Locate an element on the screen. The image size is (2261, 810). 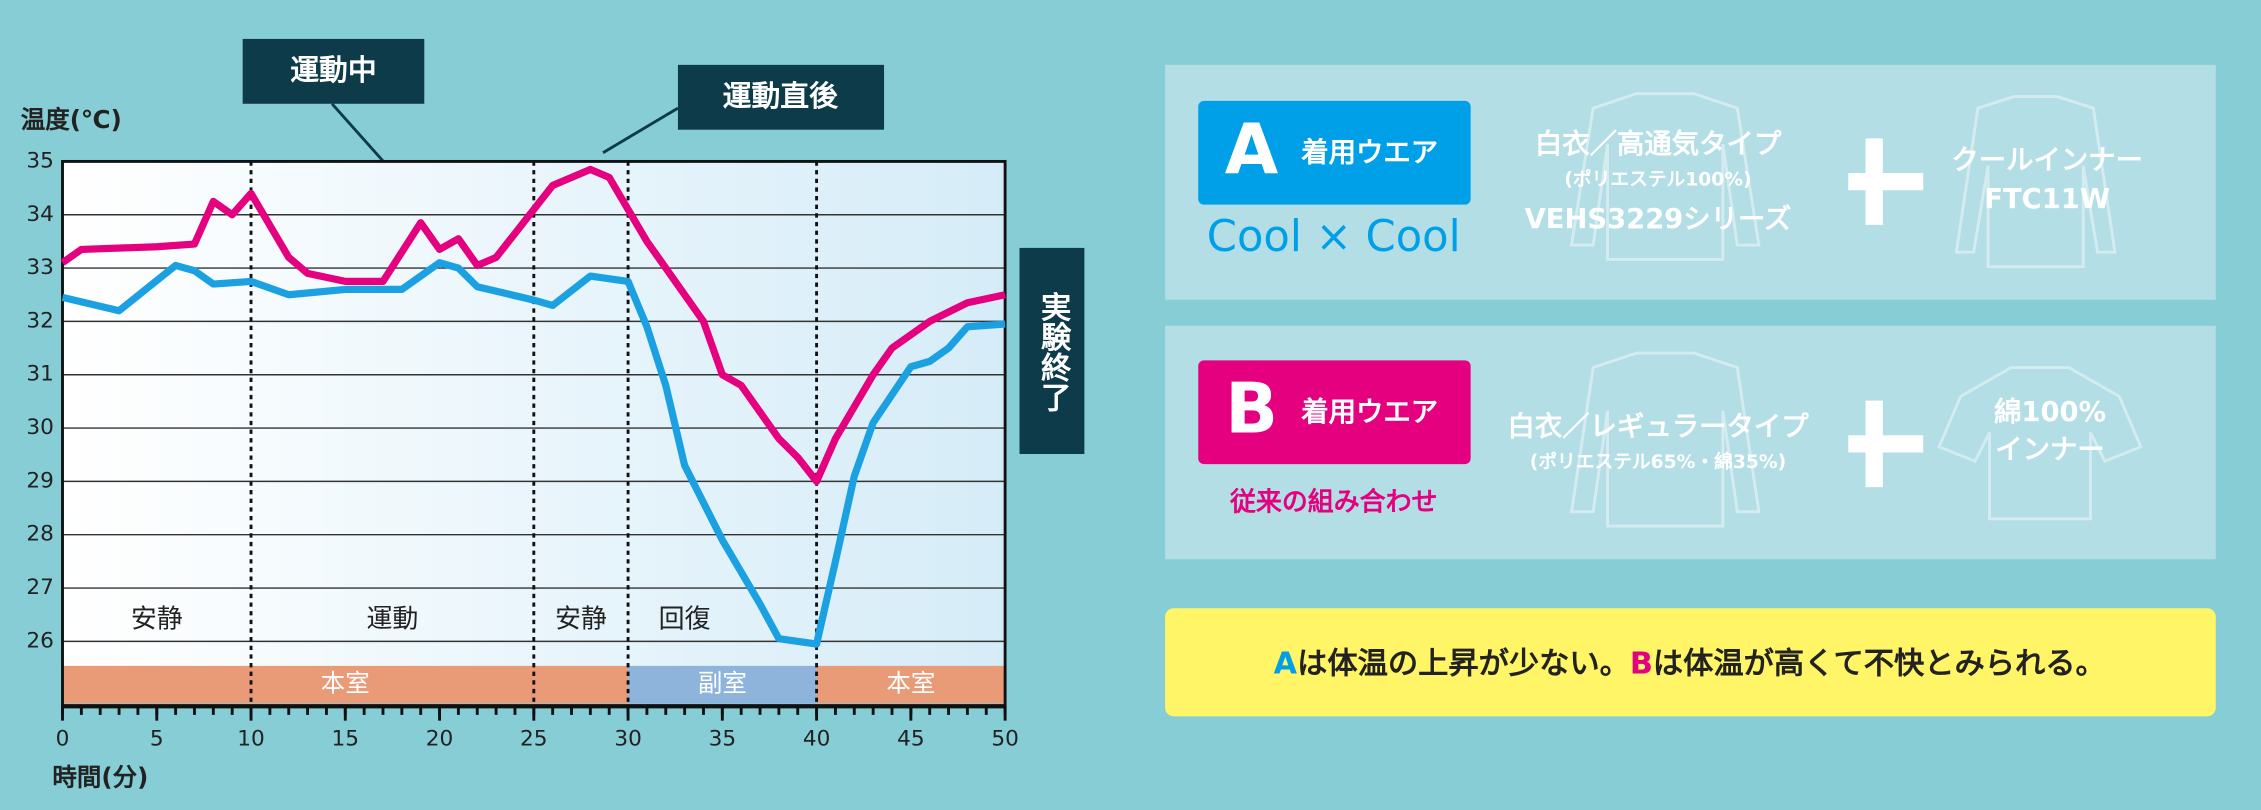
x-tick-label: 30 is located at coordinates (628, 738).